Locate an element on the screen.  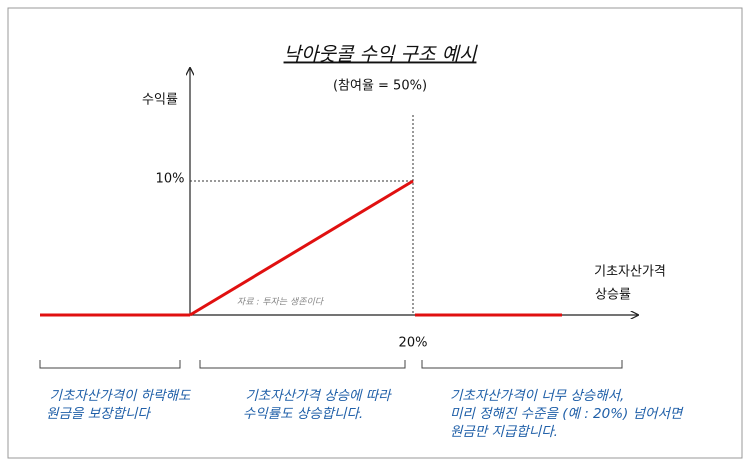
region-text: 수익률도 상승합니다. is located at coordinates (303, 414).